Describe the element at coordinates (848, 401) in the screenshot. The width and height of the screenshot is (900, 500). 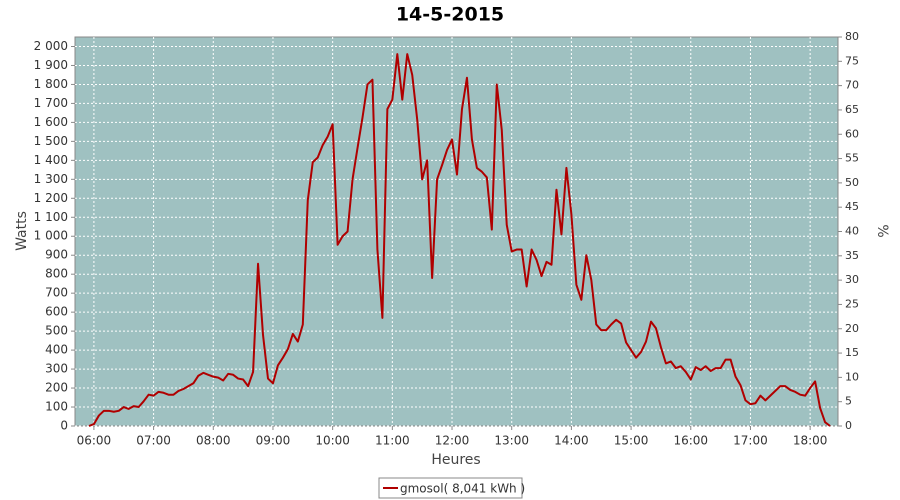
I see `y2-tick-label: 5` at that location.